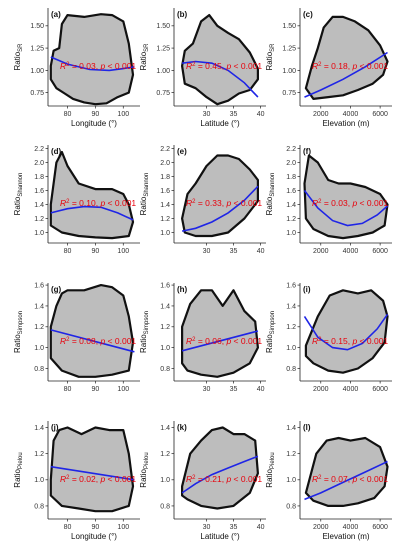  I want to click on data-cloud-h, so click(220, 333).